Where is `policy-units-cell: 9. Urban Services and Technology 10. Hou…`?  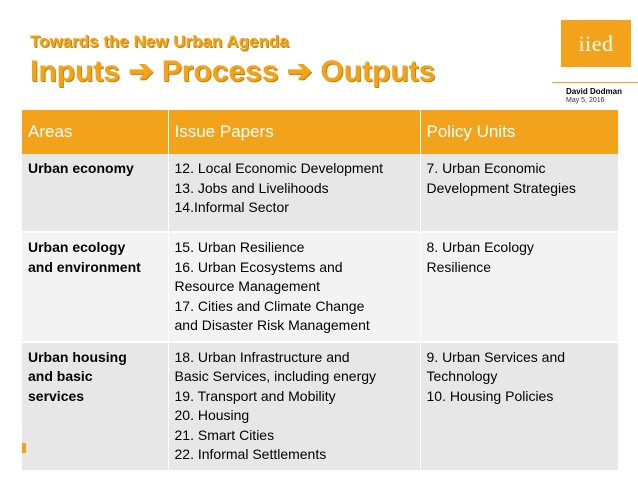
policy-units-cell: 9. Urban Services and Technology 10. Hou… is located at coordinates (519, 405).